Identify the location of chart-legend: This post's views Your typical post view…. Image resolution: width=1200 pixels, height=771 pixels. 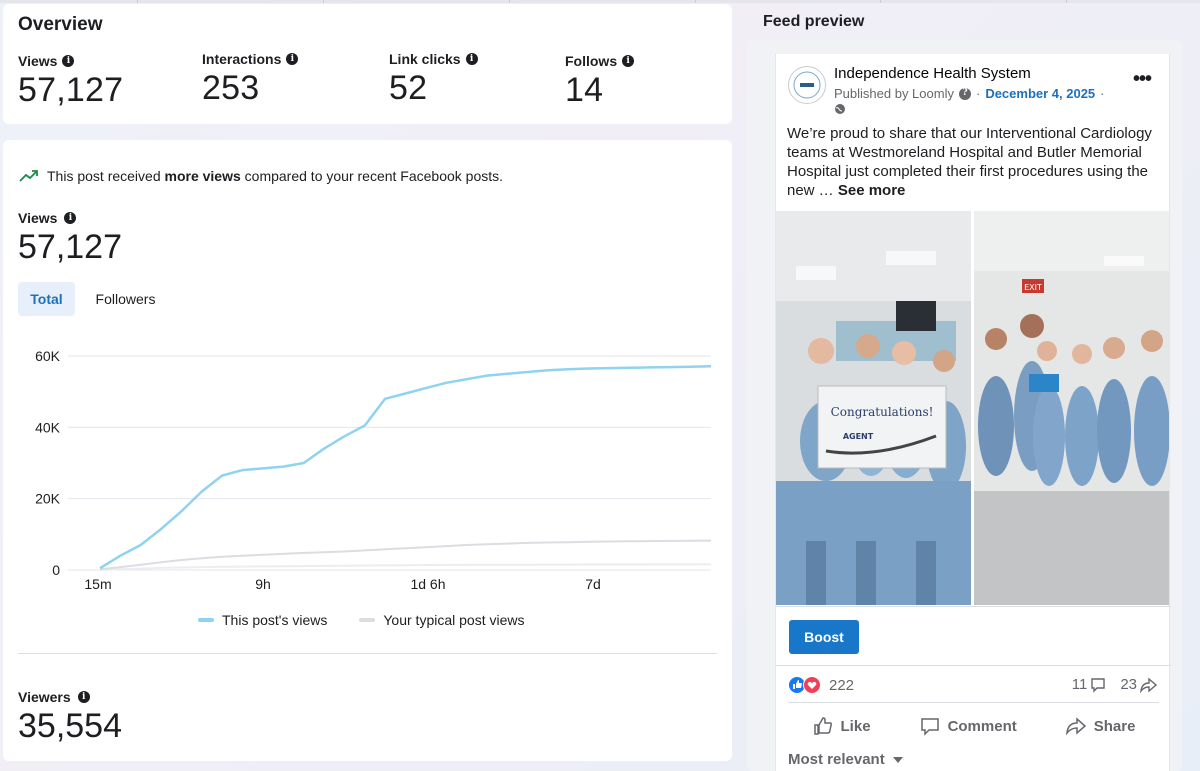
(361, 620).